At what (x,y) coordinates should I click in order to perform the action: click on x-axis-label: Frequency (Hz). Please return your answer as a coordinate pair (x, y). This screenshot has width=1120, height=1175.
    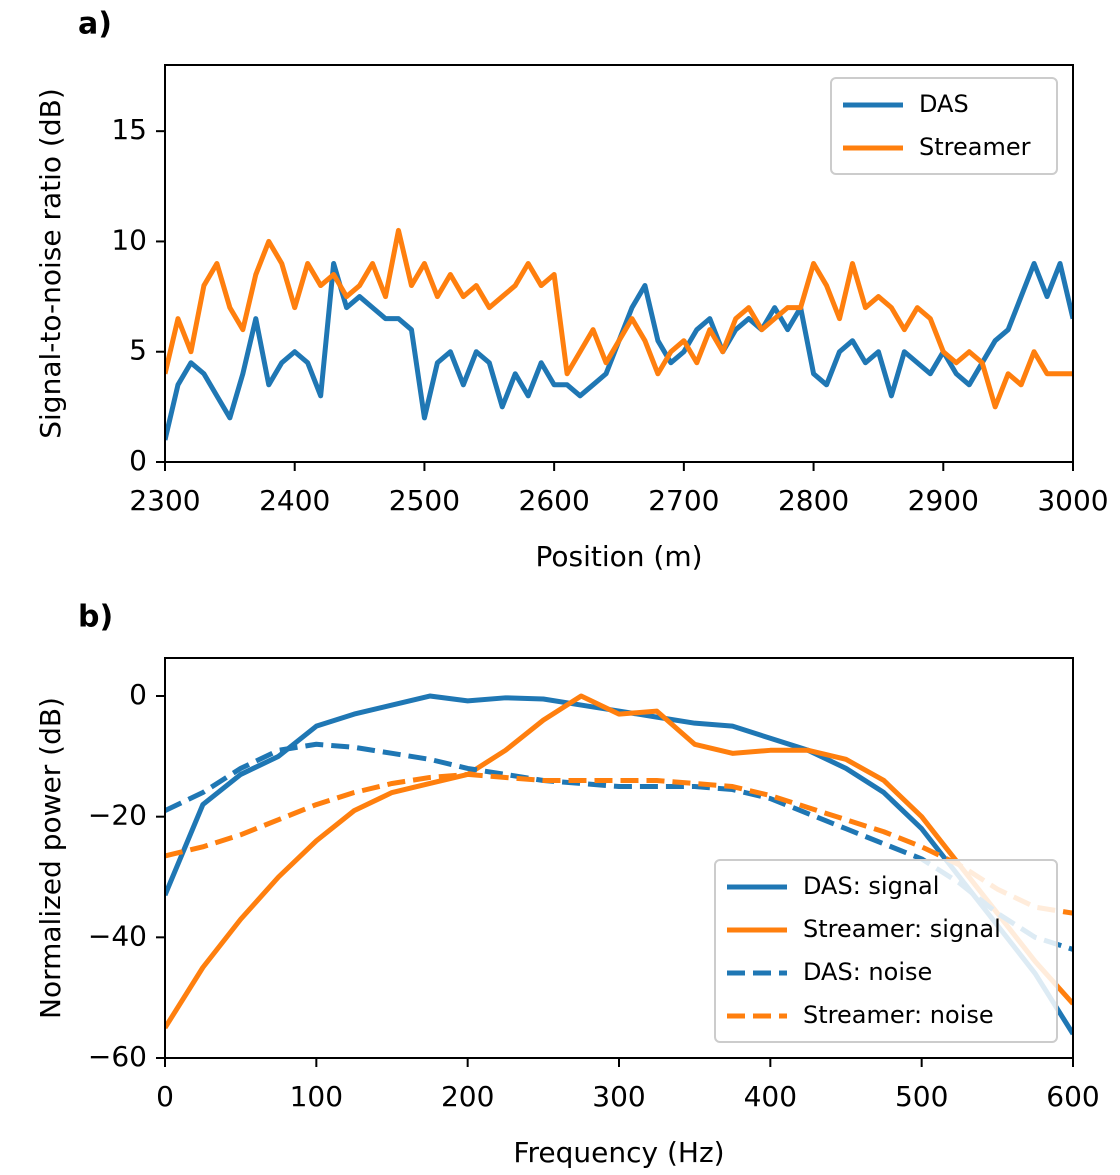
    Looking at the image, I should click on (618, 1152).